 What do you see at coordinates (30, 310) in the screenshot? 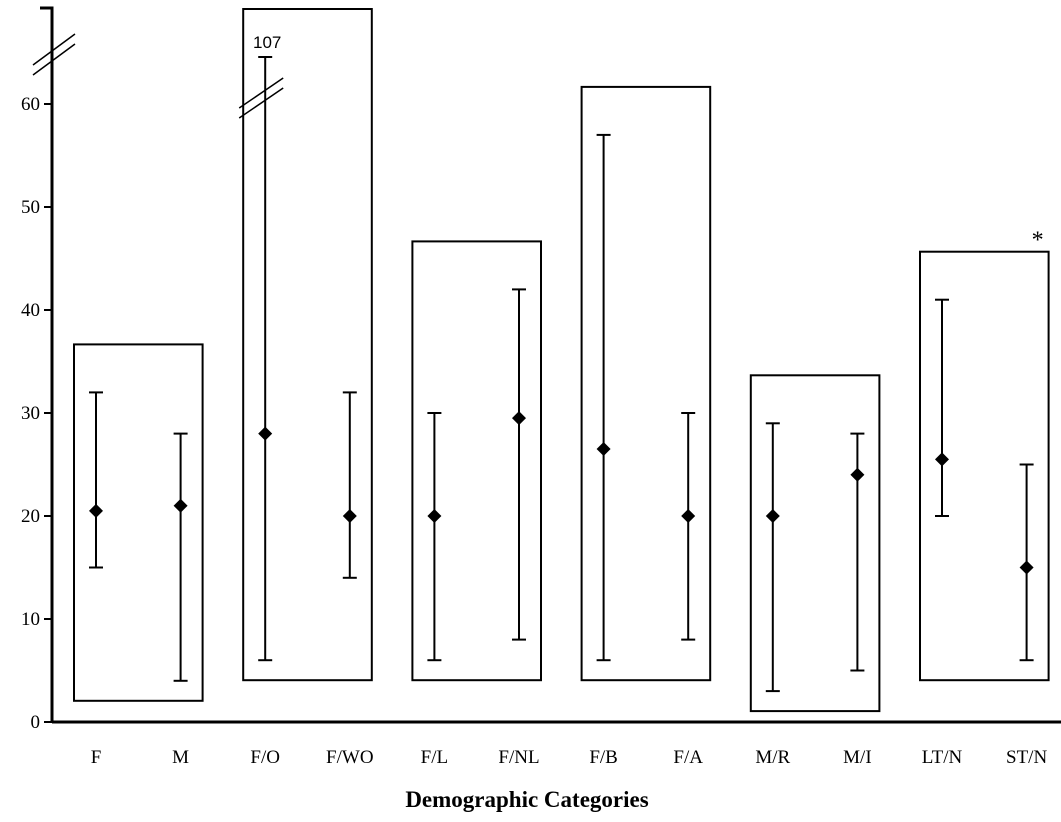
I see `y-tick-label: 40` at bounding box center [30, 310].